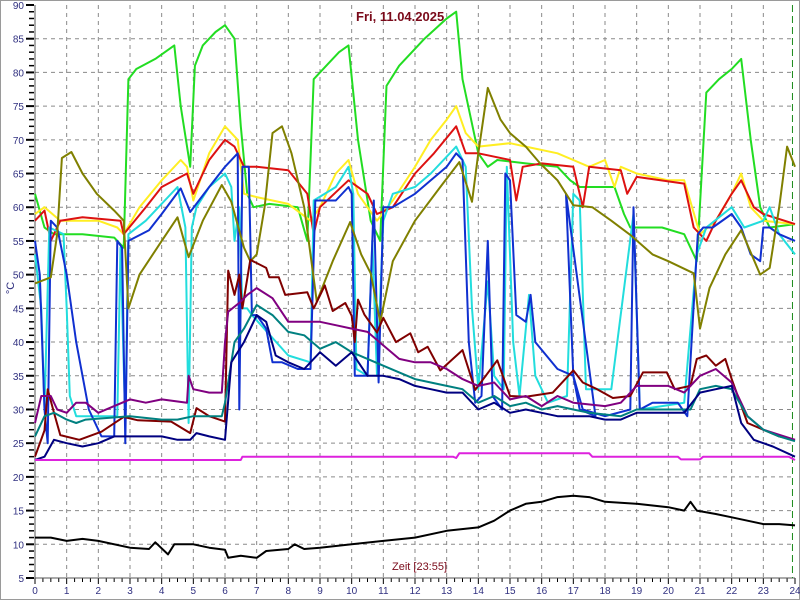 This screenshot has height=600, width=800. Describe the element at coordinates (19, 175) in the screenshot. I see `y-tick-label: 65` at that location.